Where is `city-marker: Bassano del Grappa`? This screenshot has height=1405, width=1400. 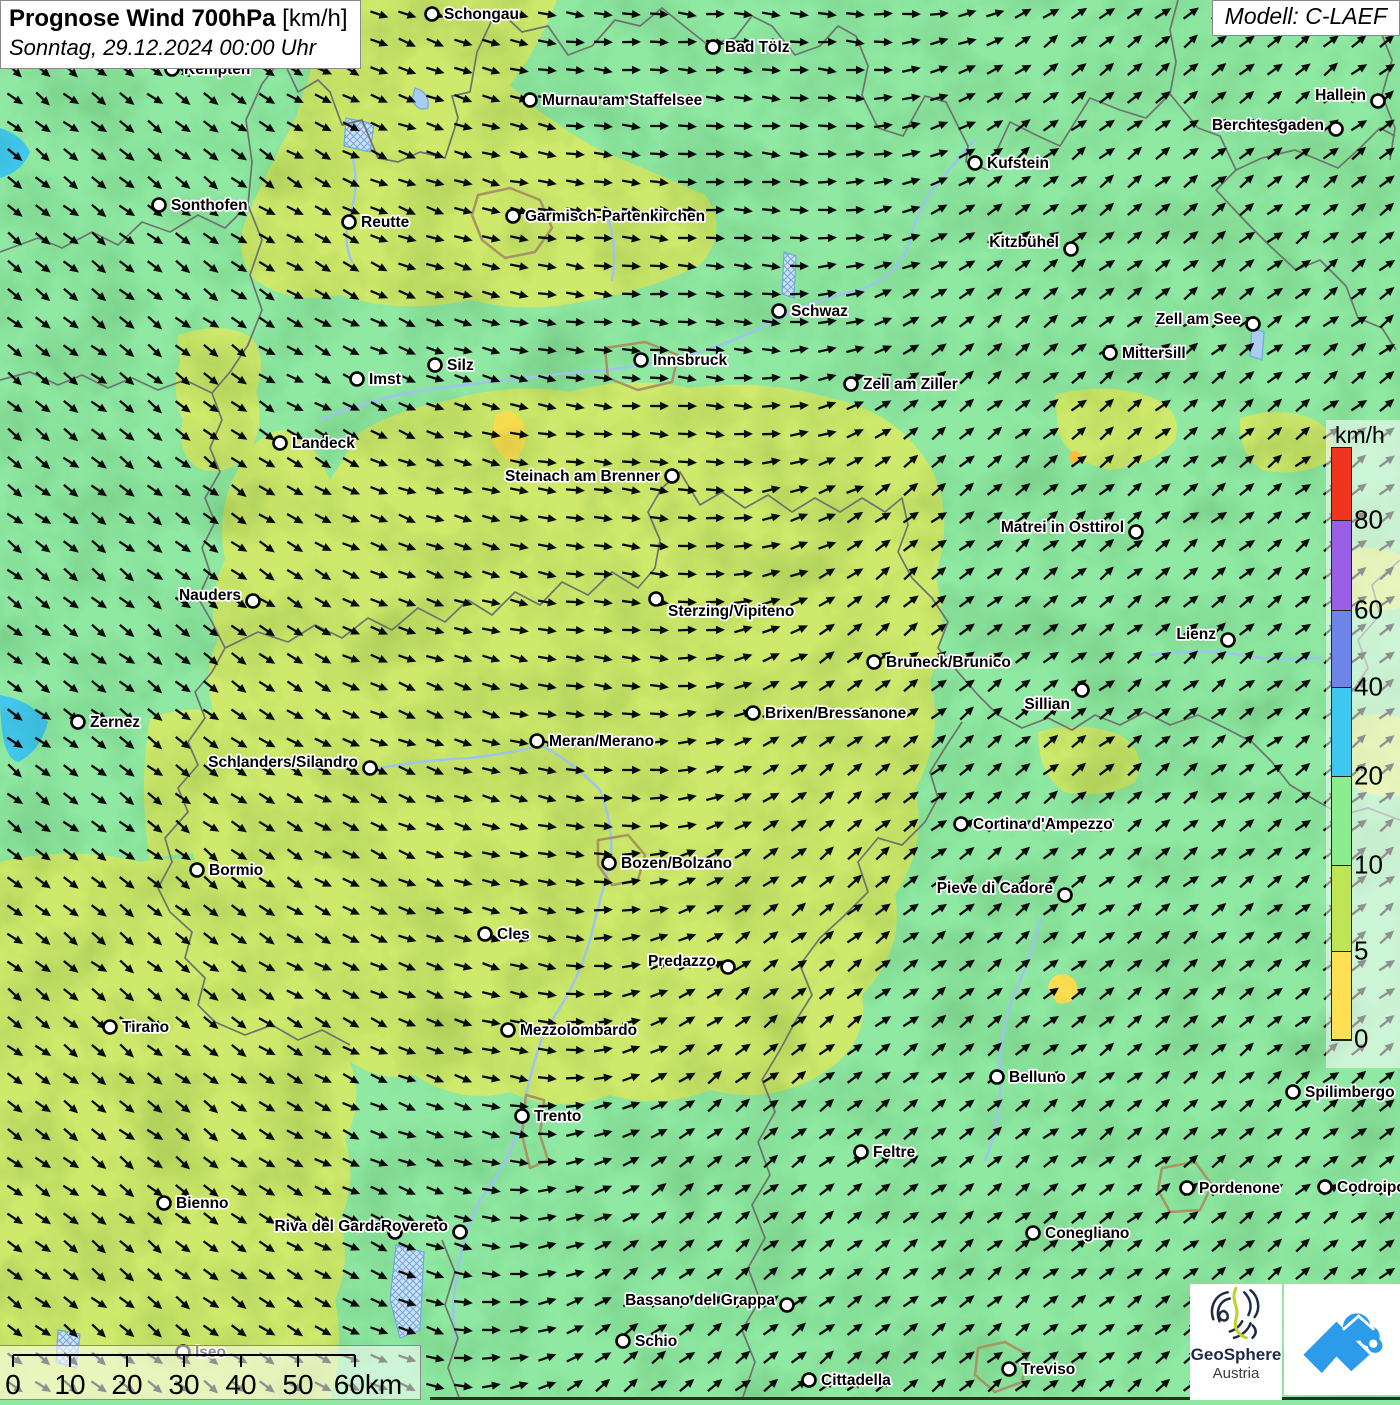
city-marker: Bassano del Grappa is located at coordinates (709, 1302).